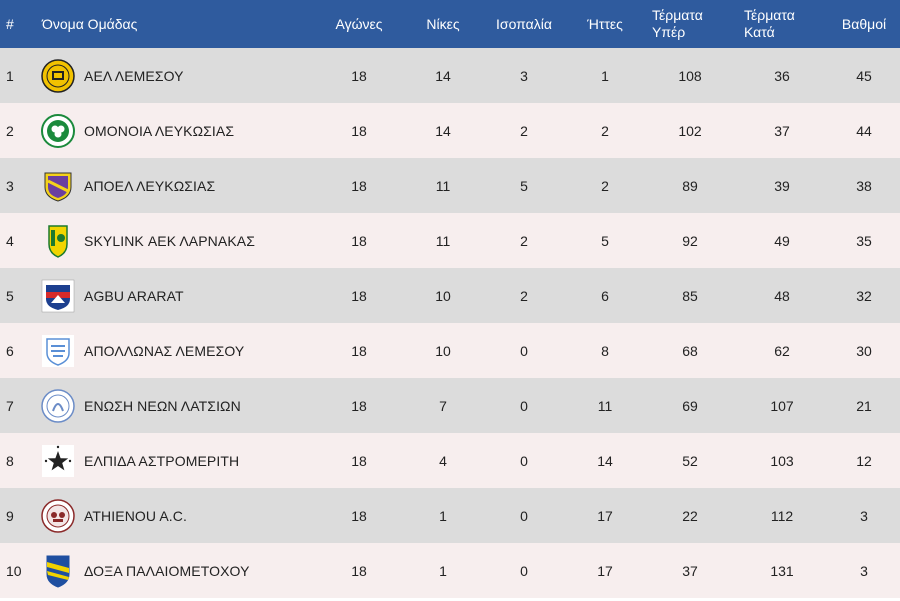 The height and width of the screenshot is (601, 900). I want to click on header-team: Όνομα Ομάδας, so click(90, 23).